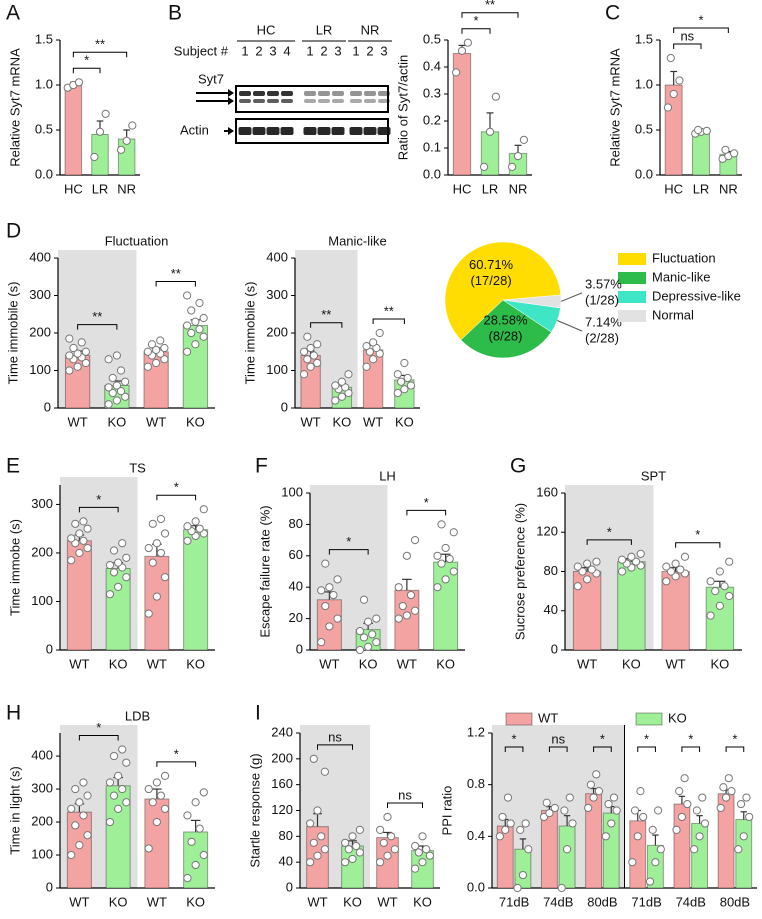 Image resolution: width=762 pixels, height=919 pixels. What do you see at coordinates (514, 738) in the screenshot?
I see `significance-label: *` at bounding box center [514, 738].